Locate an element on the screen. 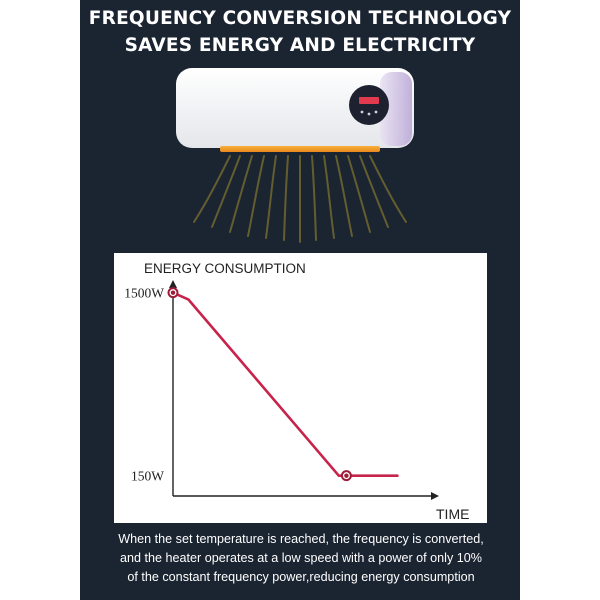 The height and width of the screenshot is (600, 600). y-tick-label-0: 1500W is located at coordinates (144, 293).